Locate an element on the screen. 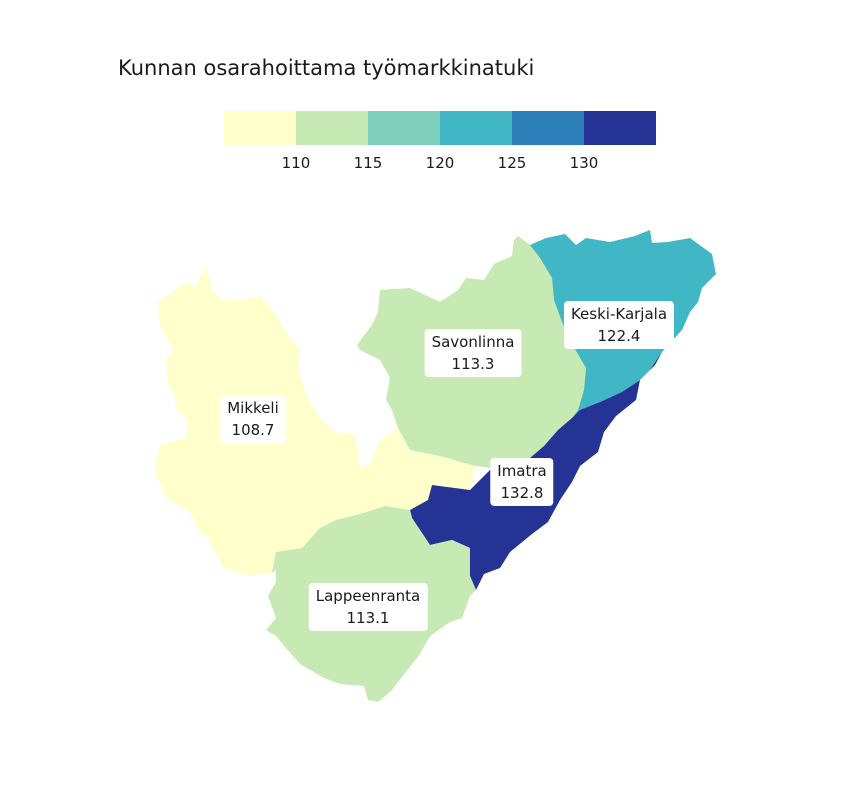 The image size is (864, 792). region-mikkeli is located at coordinates (314, 422).